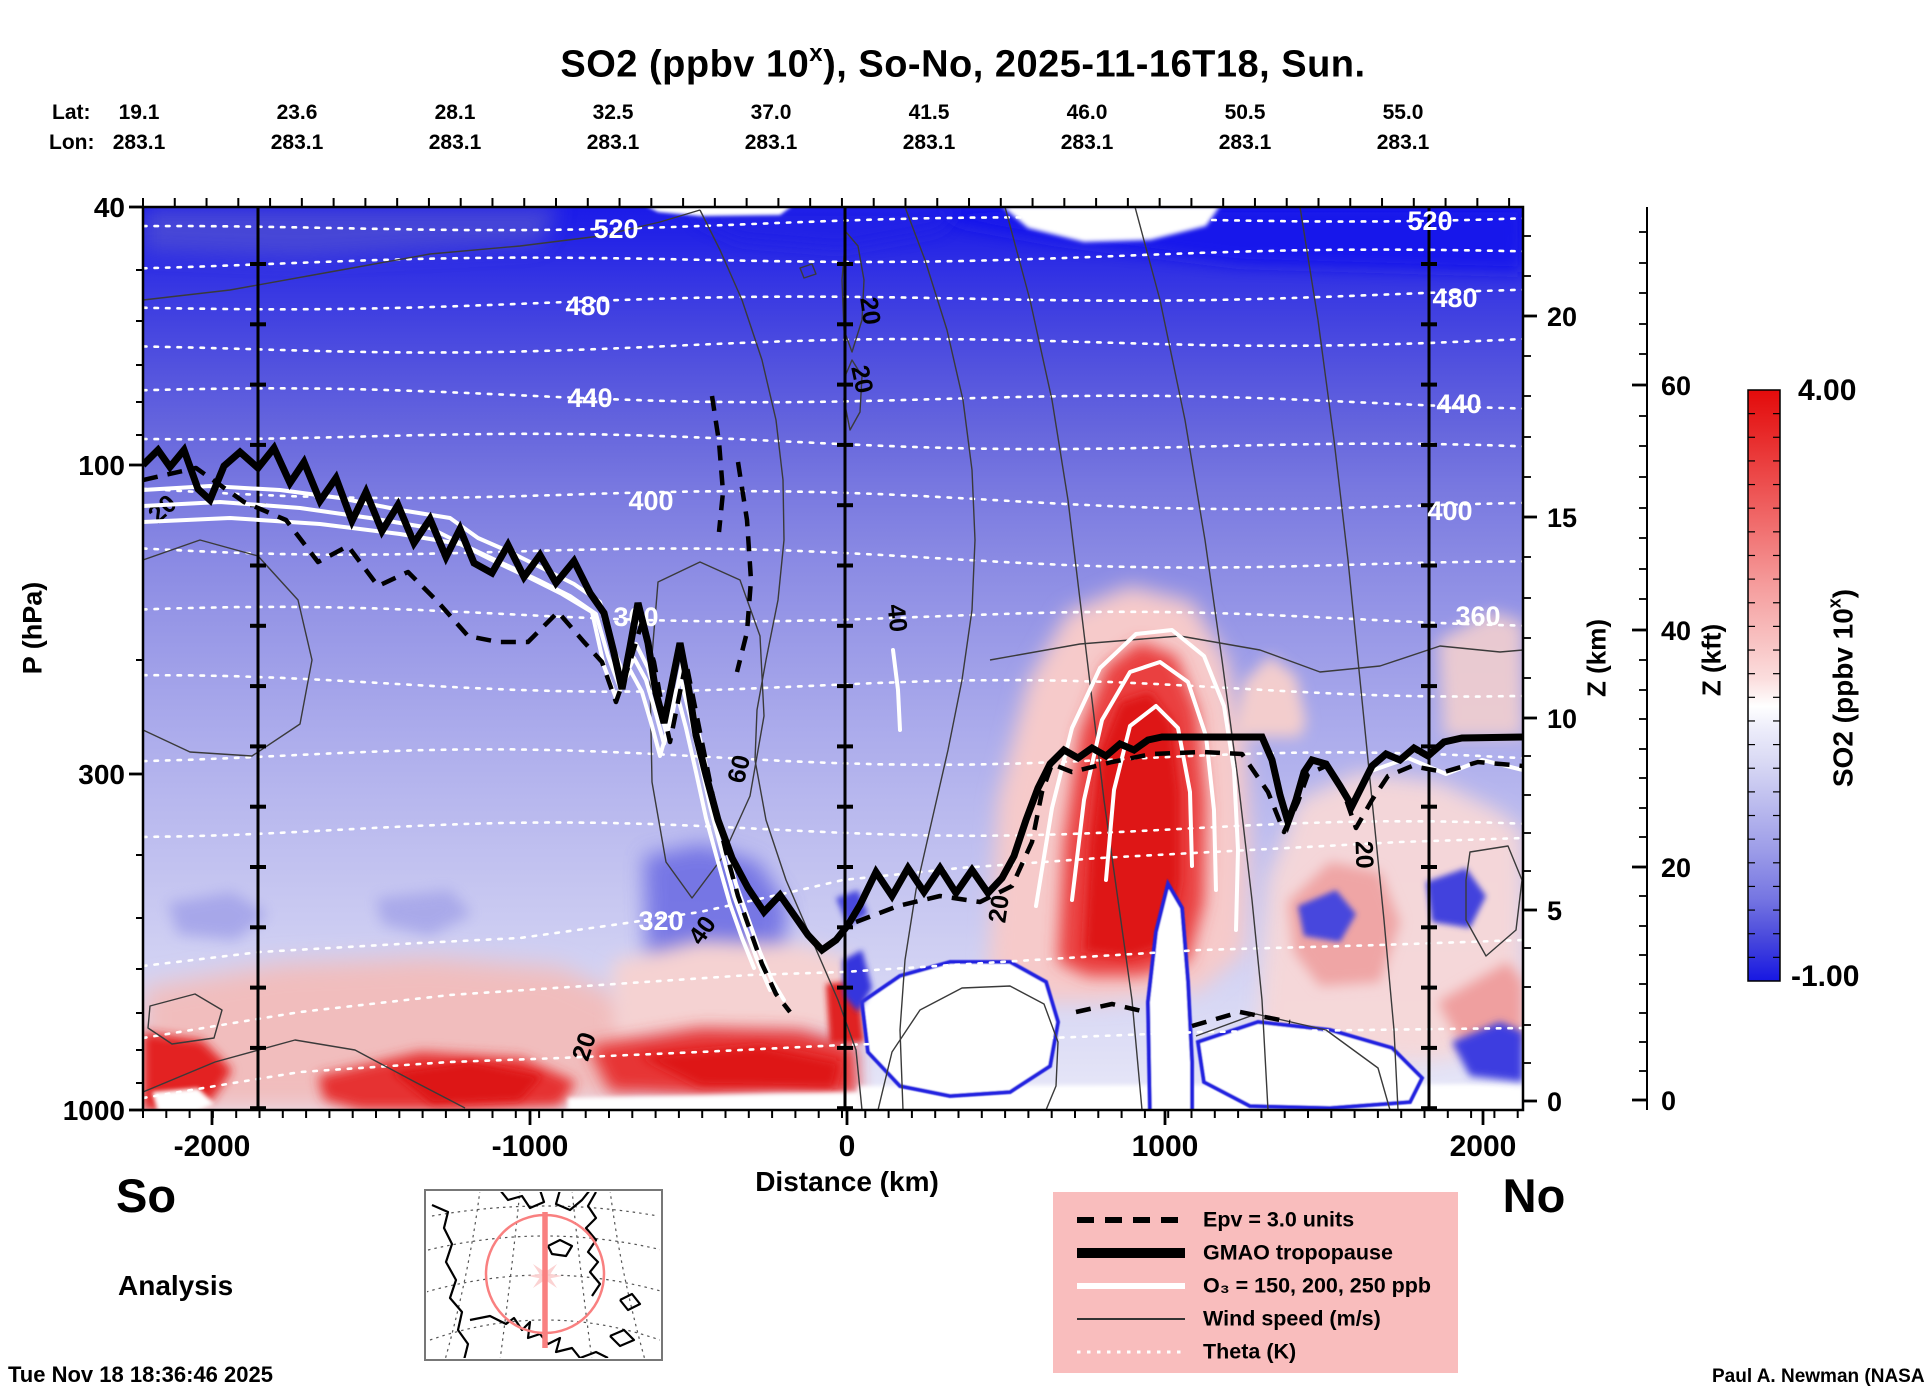  Describe the element at coordinates (1483, 1146) in the screenshot. I see `svg-text: 2000` at that location.